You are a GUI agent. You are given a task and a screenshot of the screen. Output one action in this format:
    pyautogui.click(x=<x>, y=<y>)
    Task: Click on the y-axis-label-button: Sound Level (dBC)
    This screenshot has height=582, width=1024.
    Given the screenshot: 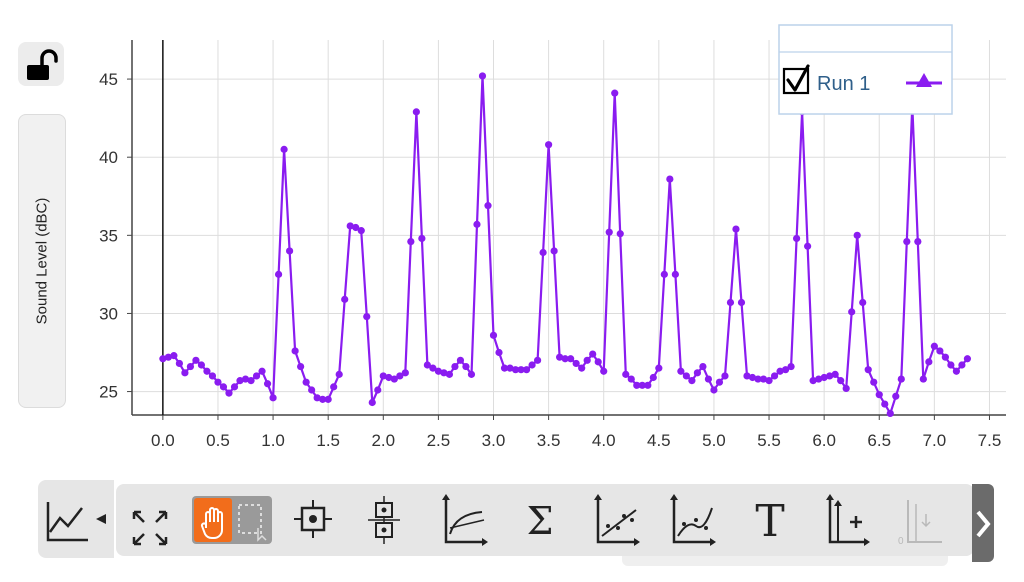 What is the action you would take?
    pyautogui.click(x=42, y=261)
    